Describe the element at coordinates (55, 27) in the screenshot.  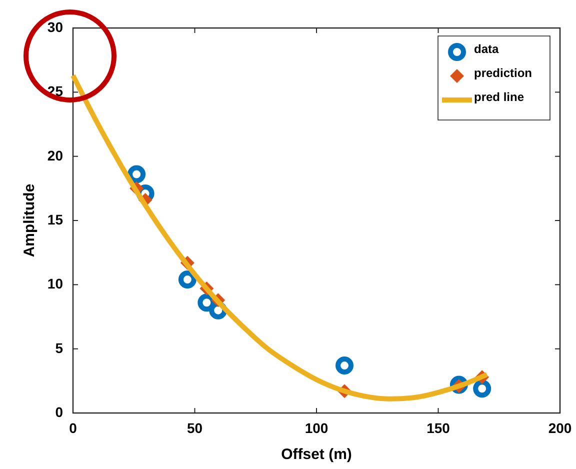
I see `y-tick-label: 30` at that location.